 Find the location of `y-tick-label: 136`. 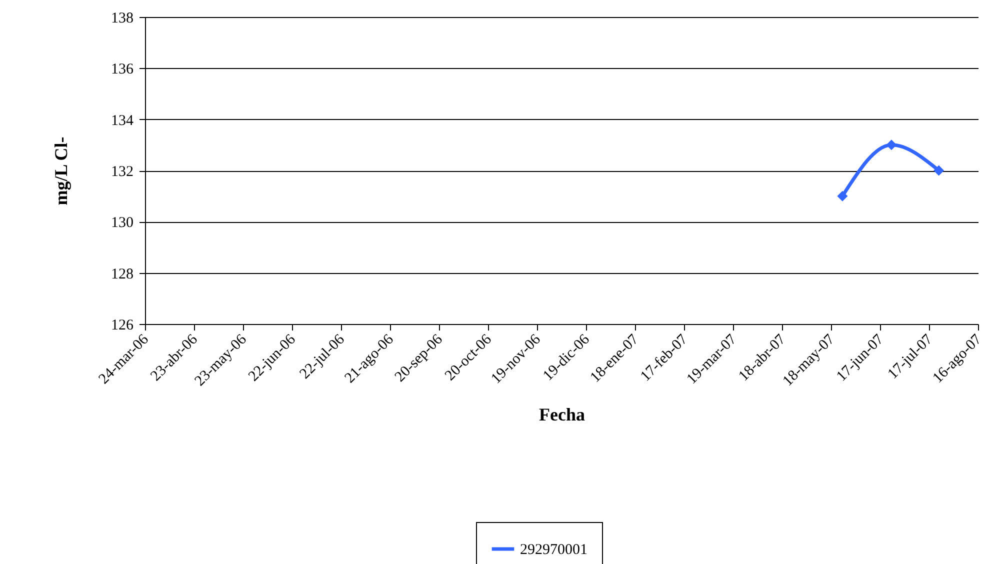

y-tick-label: 136 is located at coordinates (122, 70).